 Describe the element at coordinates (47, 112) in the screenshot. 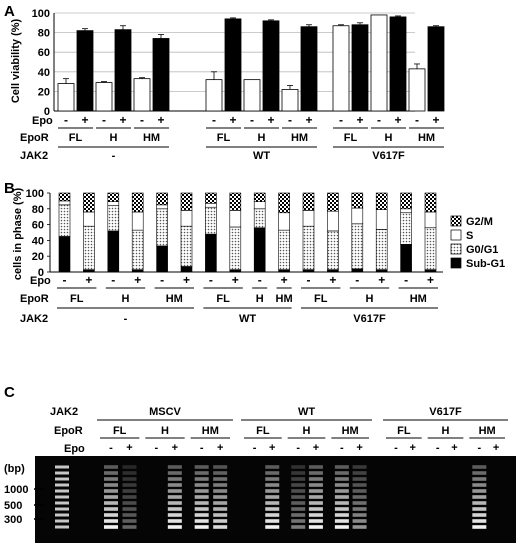

I see `panel-a-y-tick-label: 0` at that location.